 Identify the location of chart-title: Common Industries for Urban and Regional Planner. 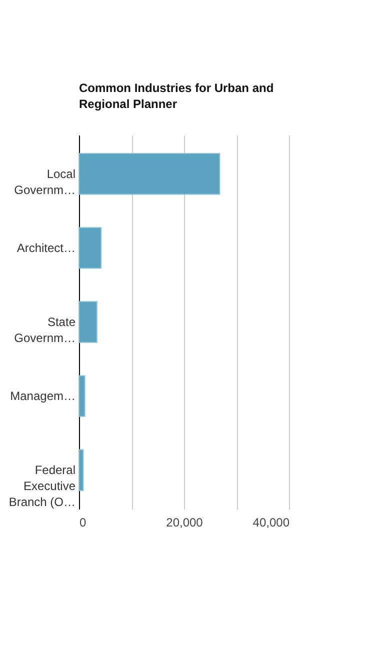
(176, 96).